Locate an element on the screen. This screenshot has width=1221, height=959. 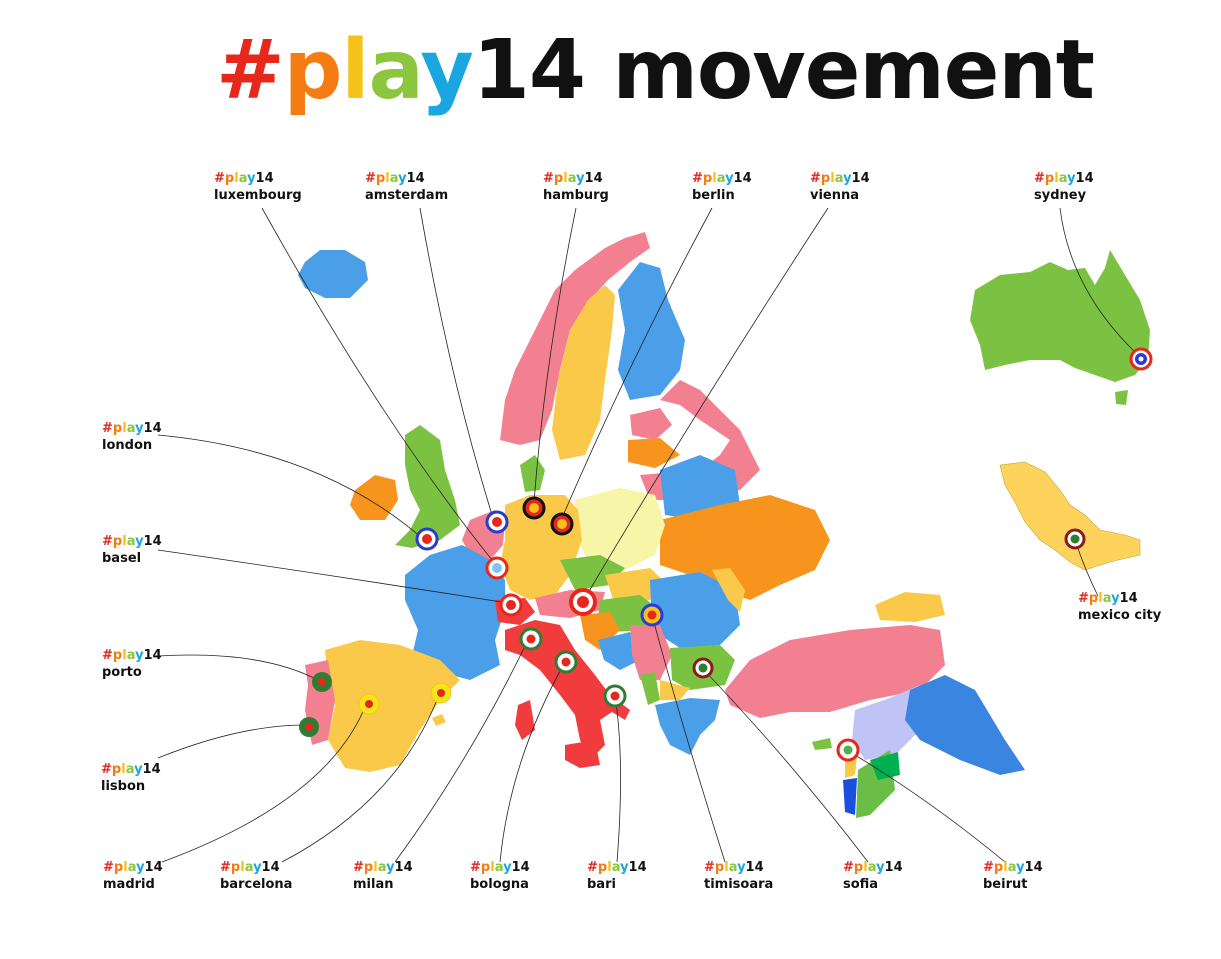
leader-bari is located at coordinates (617, 779).